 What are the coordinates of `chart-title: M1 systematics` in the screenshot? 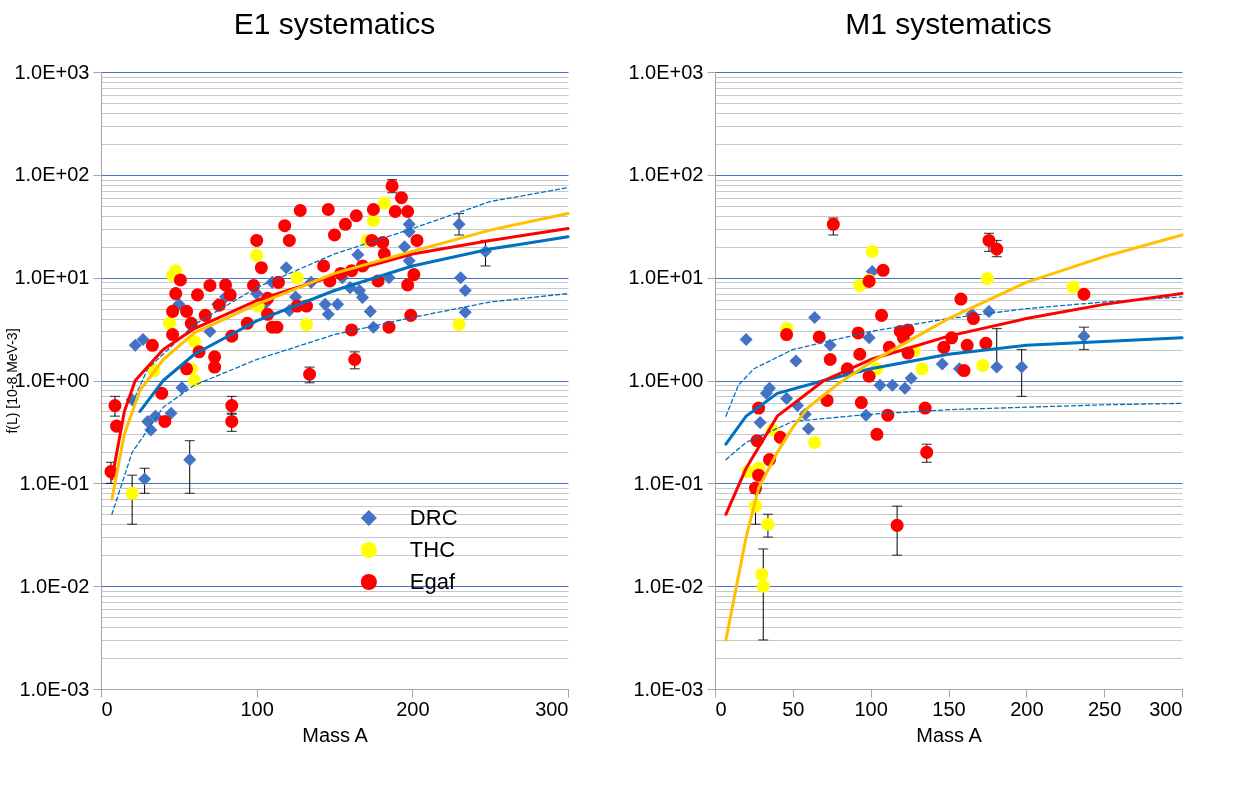 It's located at (948, 23).